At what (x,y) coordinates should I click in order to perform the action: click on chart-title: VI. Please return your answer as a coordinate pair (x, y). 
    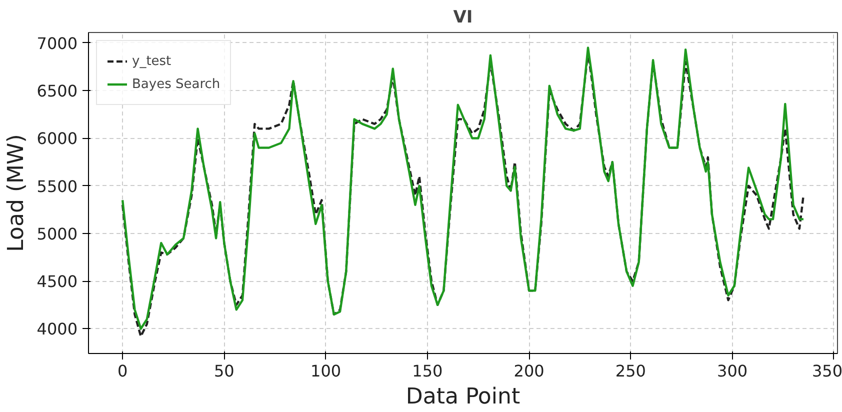
    Looking at the image, I should click on (463, 18).